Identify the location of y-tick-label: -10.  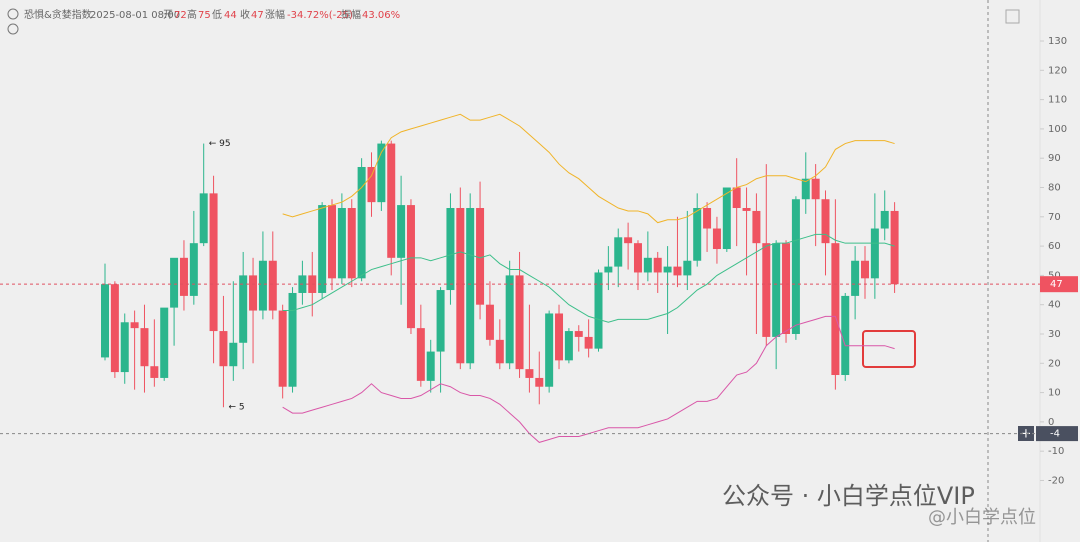
(1056, 451).